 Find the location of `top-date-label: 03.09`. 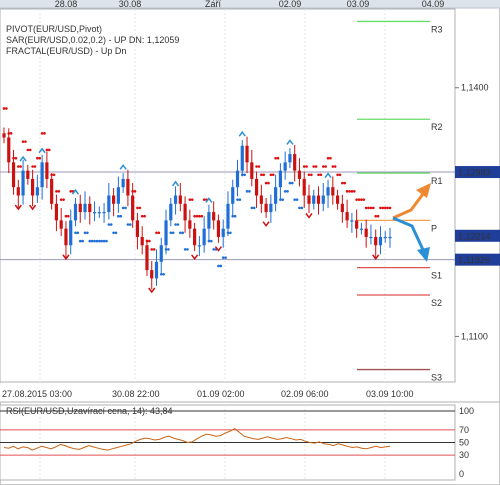

top-date-label: 03.09 is located at coordinates (358, 4).